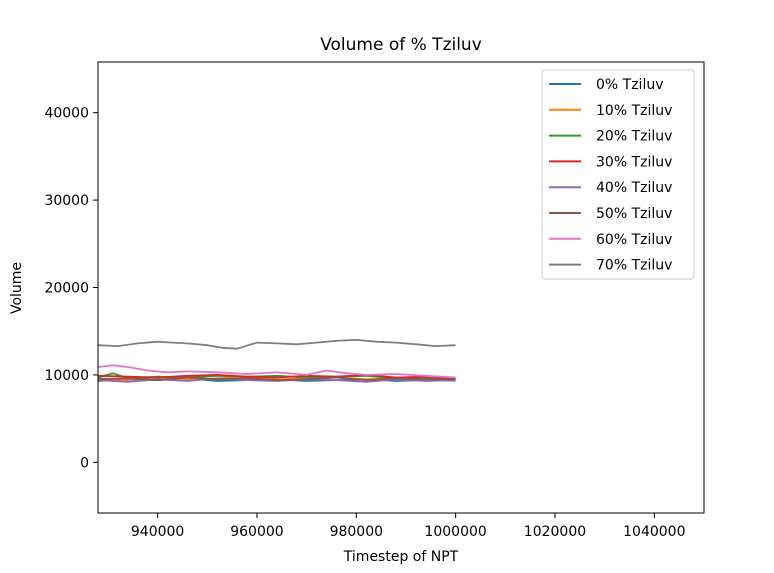 This screenshot has height=573, width=774. I want to click on y-tick-label-1: 10000, so click(66, 376).